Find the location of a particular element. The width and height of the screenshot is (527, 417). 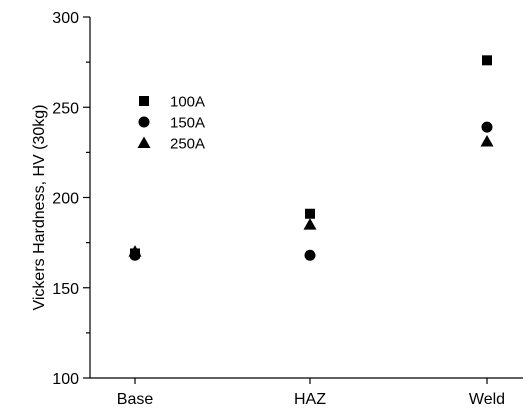

y-tick-label: 150 is located at coordinates (65, 289).